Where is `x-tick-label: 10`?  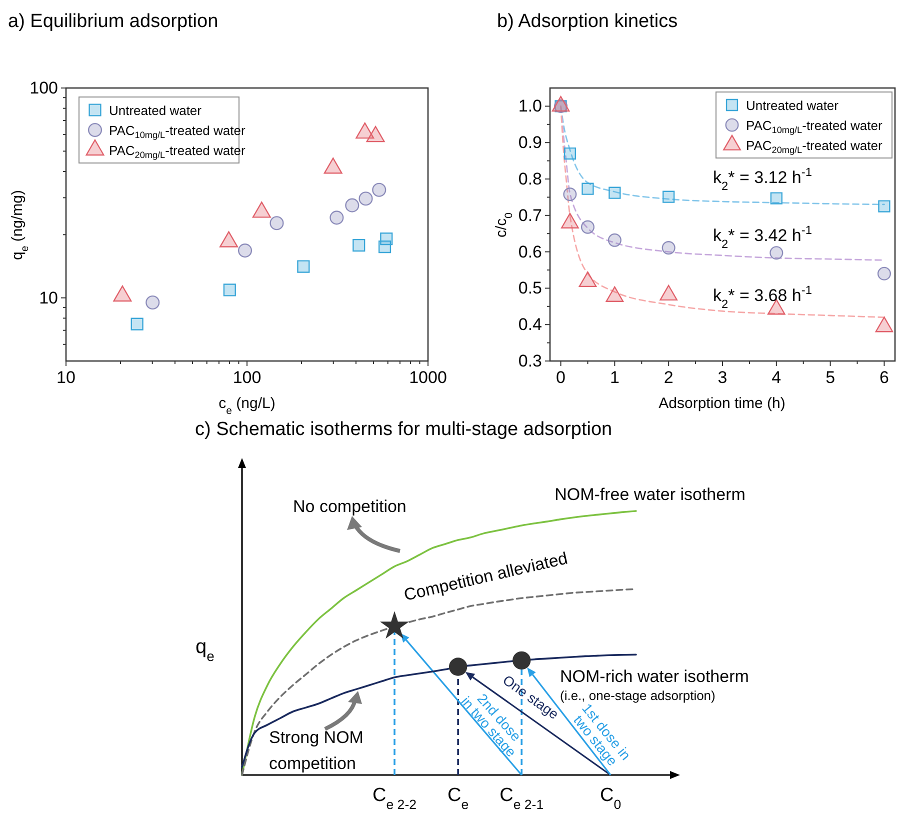
x-tick-label: 10 is located at coordinates (66, 377).